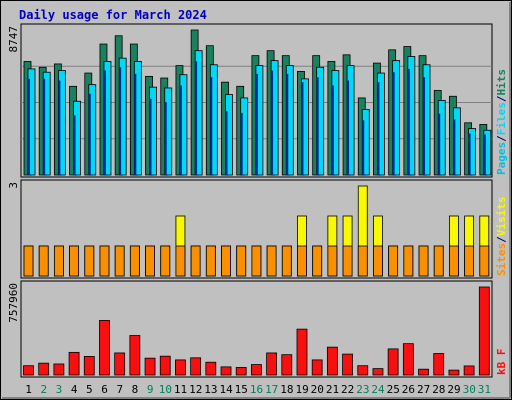 The height and width of the screenshot is (404, 512). I want to click on day-label-27: 27, so click(423, 389).